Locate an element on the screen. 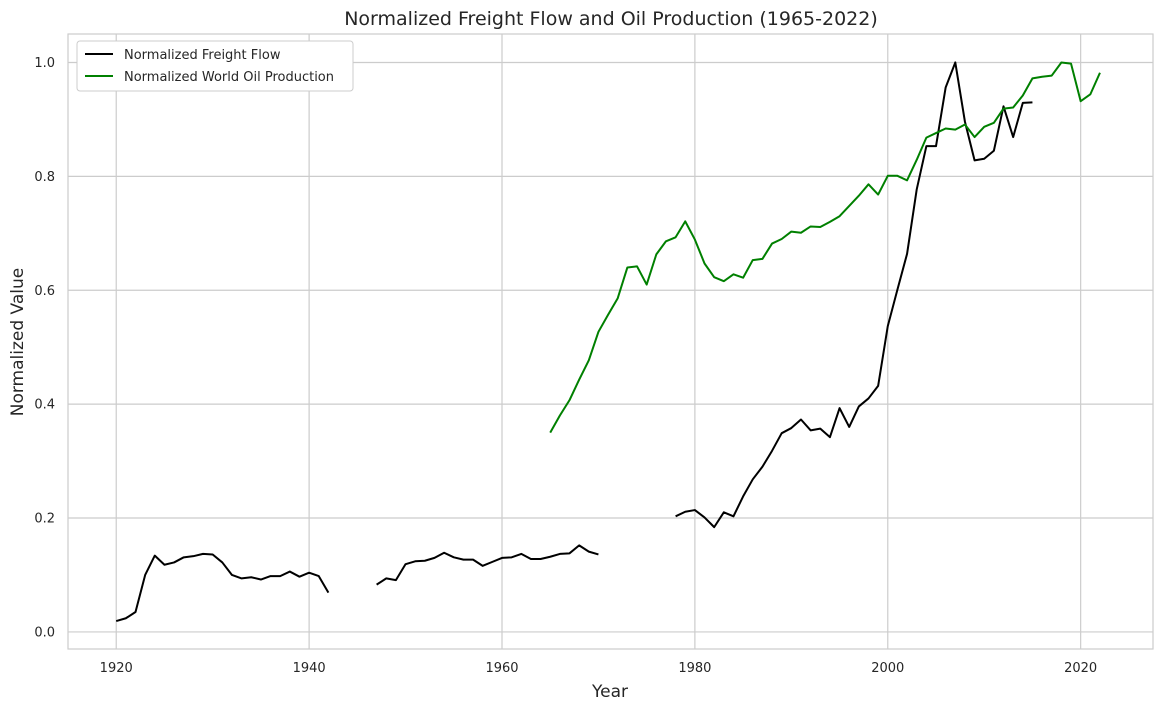  x-tick-label: 1980 is located at coordinates (694, 668).